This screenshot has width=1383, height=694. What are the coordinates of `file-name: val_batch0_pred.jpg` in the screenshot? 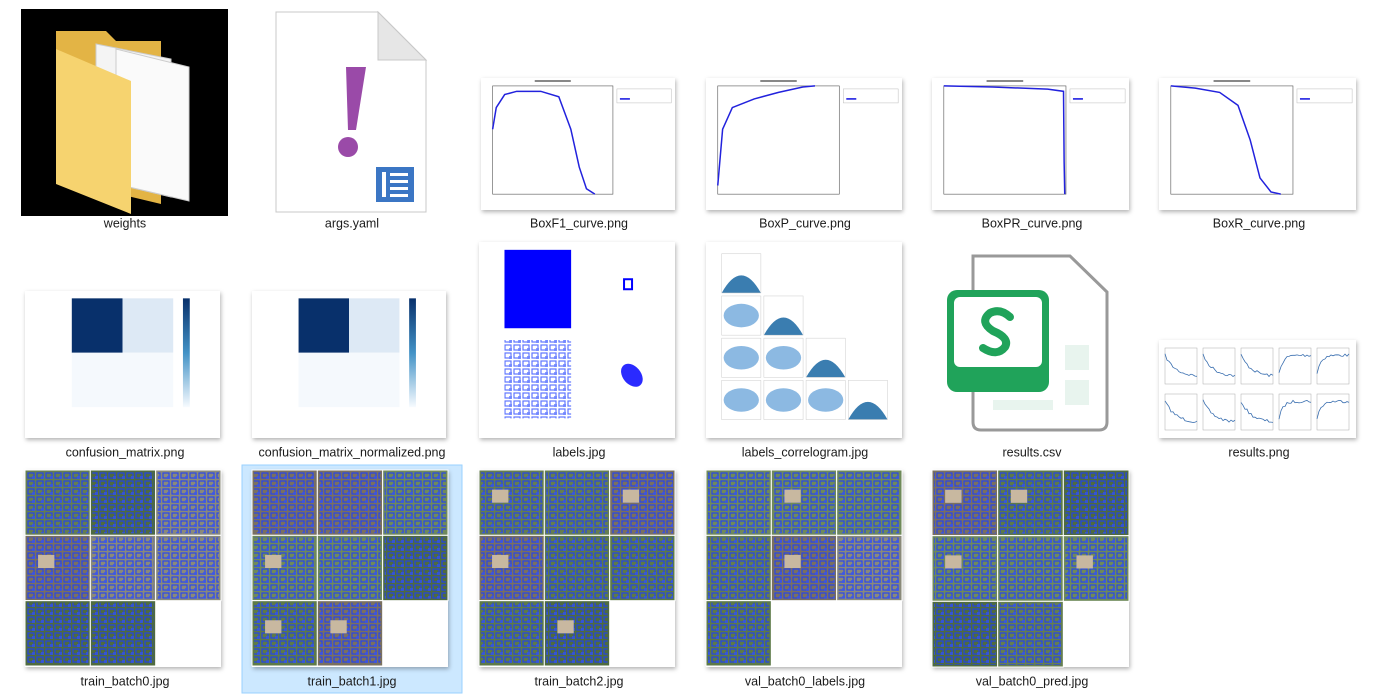 It's located at (1032, 681).